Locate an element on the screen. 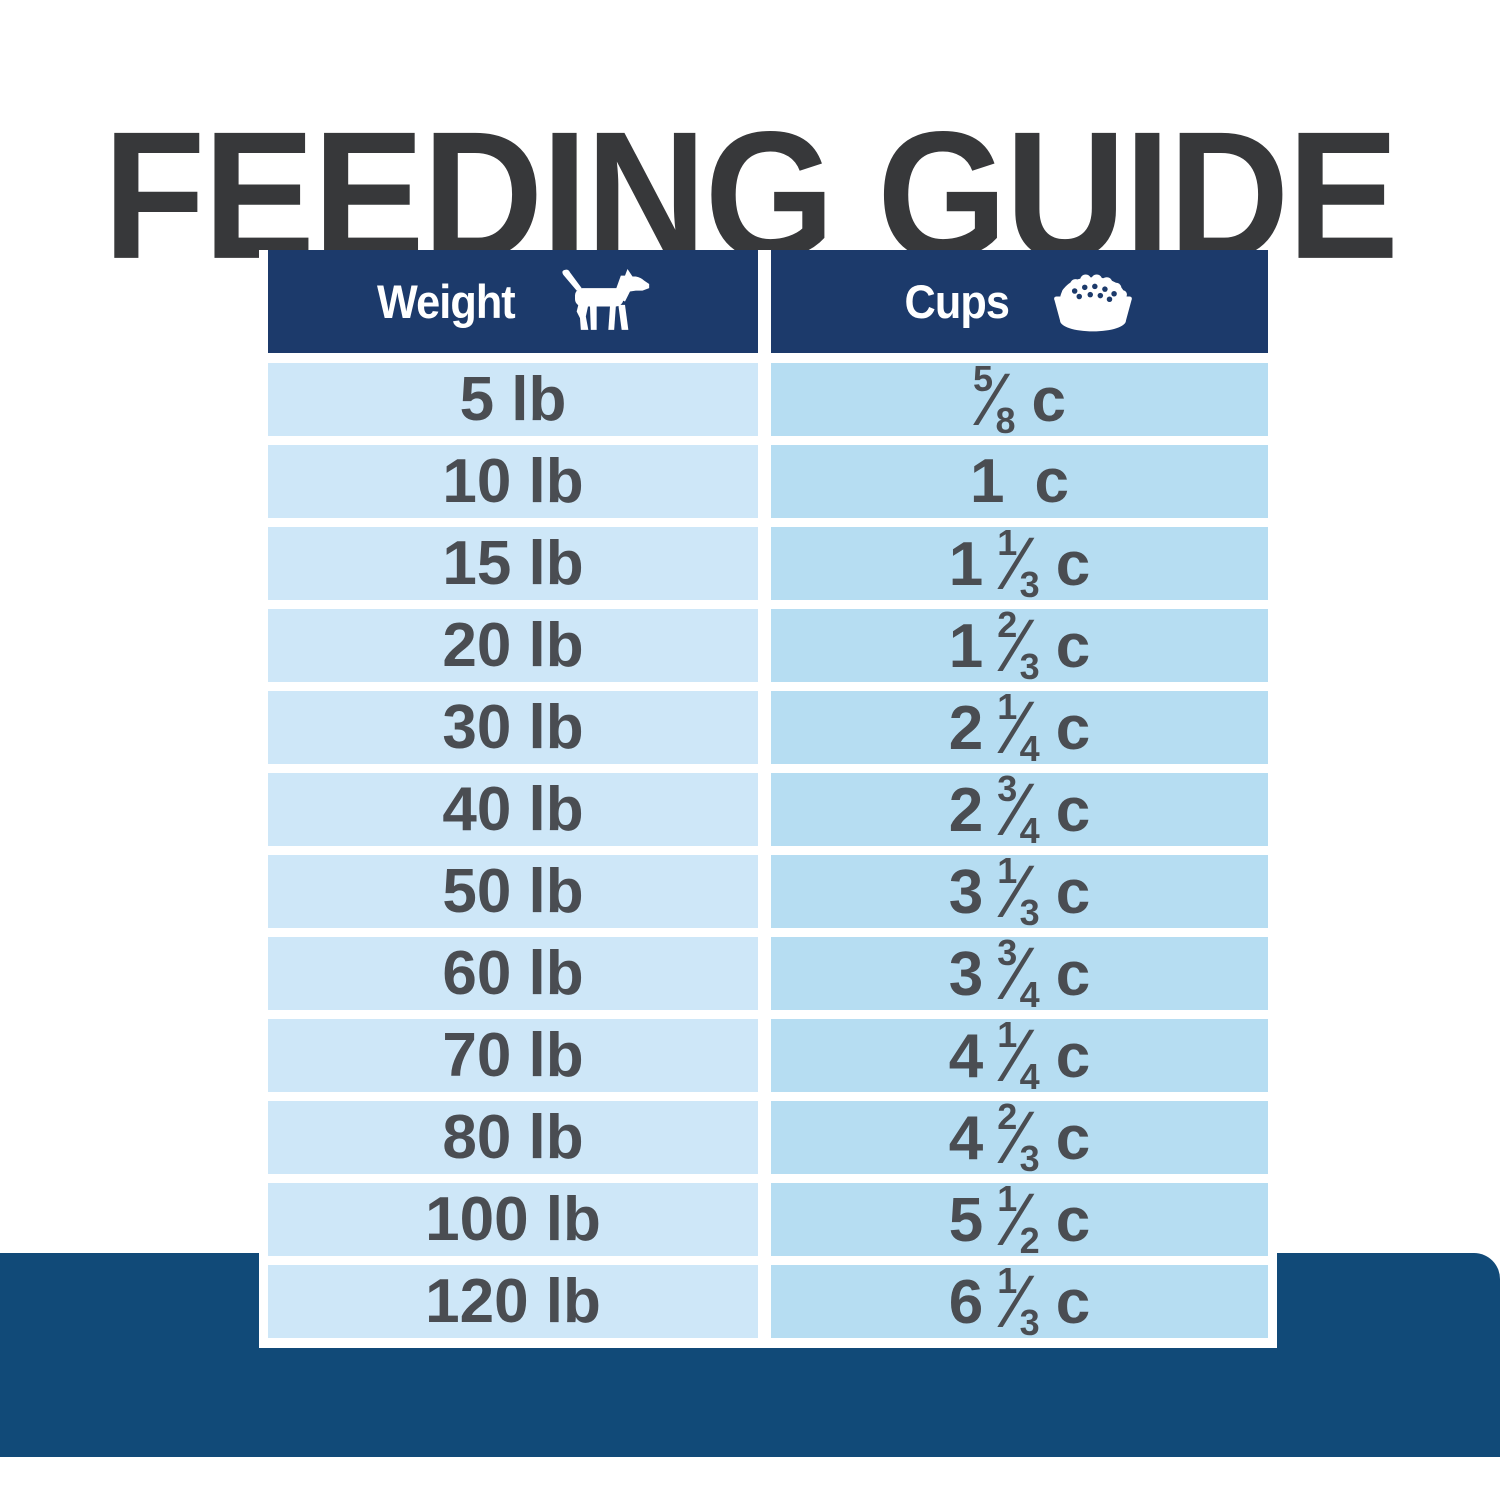 The height and width of the screenshot is (1500, 1500). weight-cell: 120 lb is located at coordinates (513, 1301).